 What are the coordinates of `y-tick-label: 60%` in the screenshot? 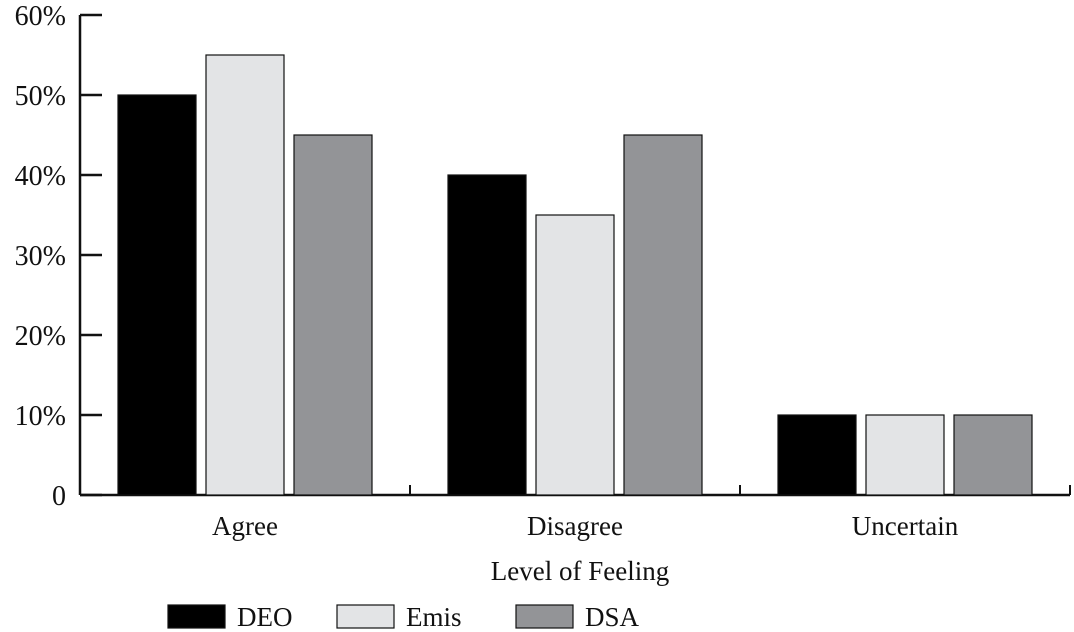 It's located at (40, 16).